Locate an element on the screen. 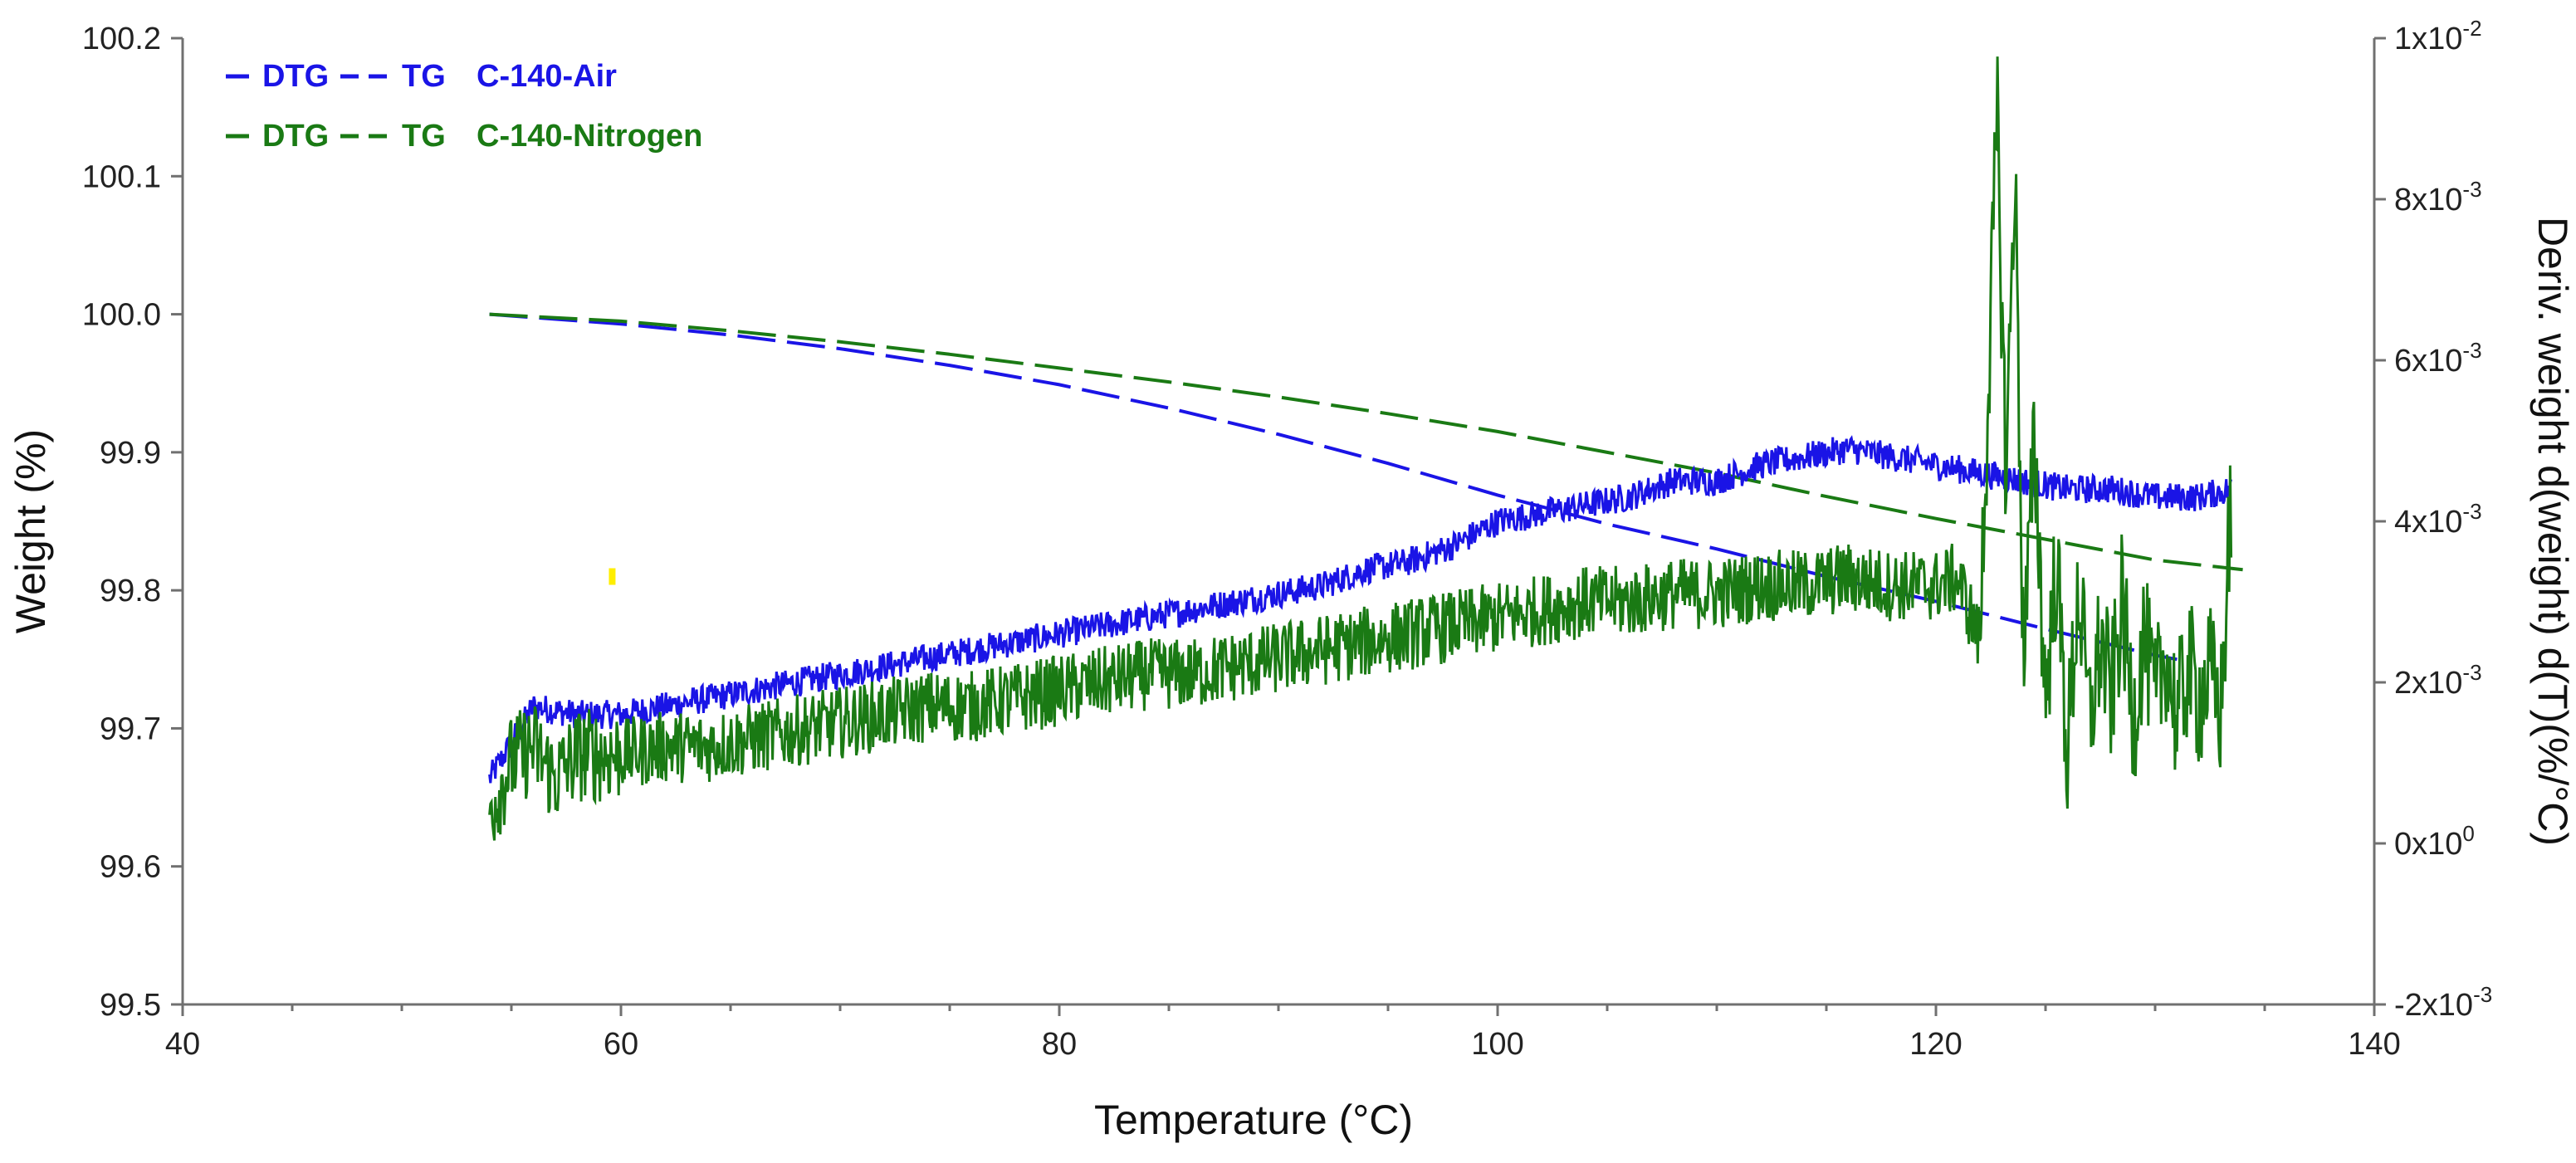 The width and height of the screenshot is (2576, 1163). y-left-ticks: 100.2 100.1 100.0 99.9 99.8 99.7 99.6 99.5 is located at coordinates (132, 522).